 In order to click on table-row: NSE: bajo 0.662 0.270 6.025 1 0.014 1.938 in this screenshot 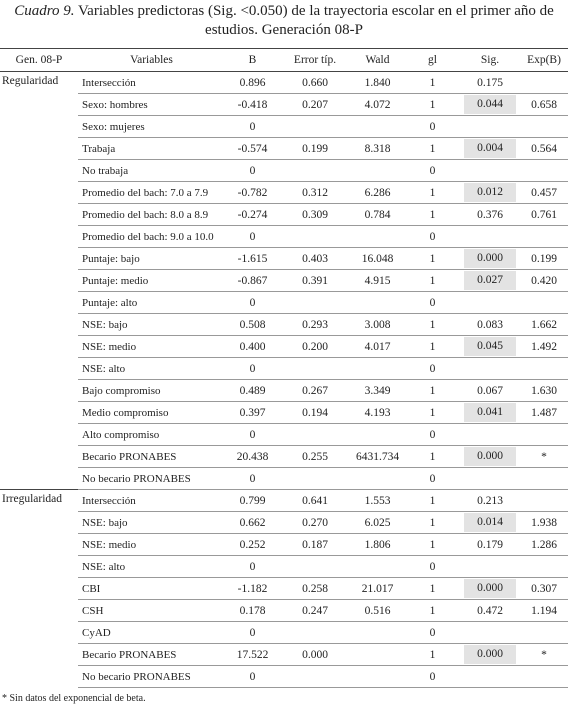, I will do `click(284, 522)`.